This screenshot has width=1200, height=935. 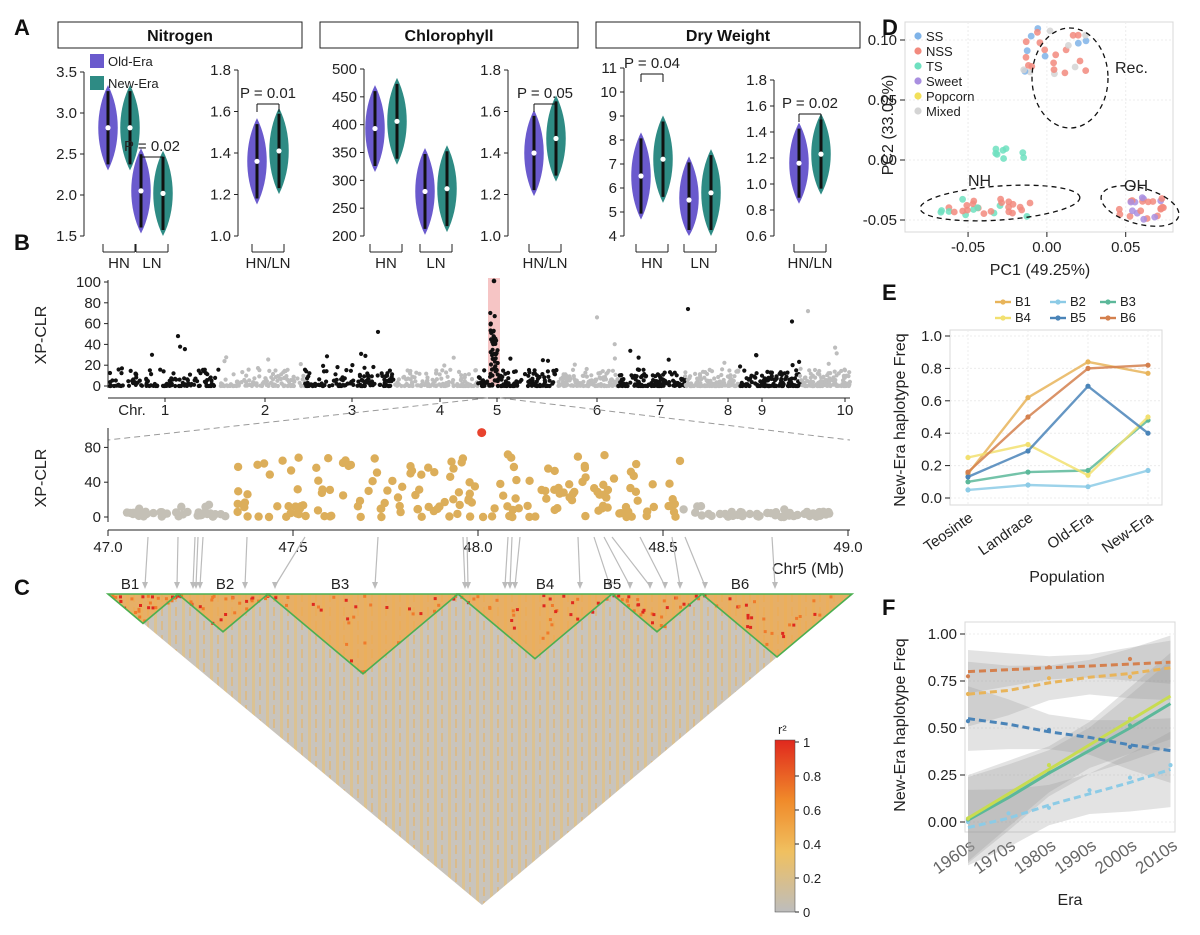 What do you see at coordinates (756, 132) in the screenshot?
I see `violin-ytick-label: 1.4` at bounding box center [756, 132].